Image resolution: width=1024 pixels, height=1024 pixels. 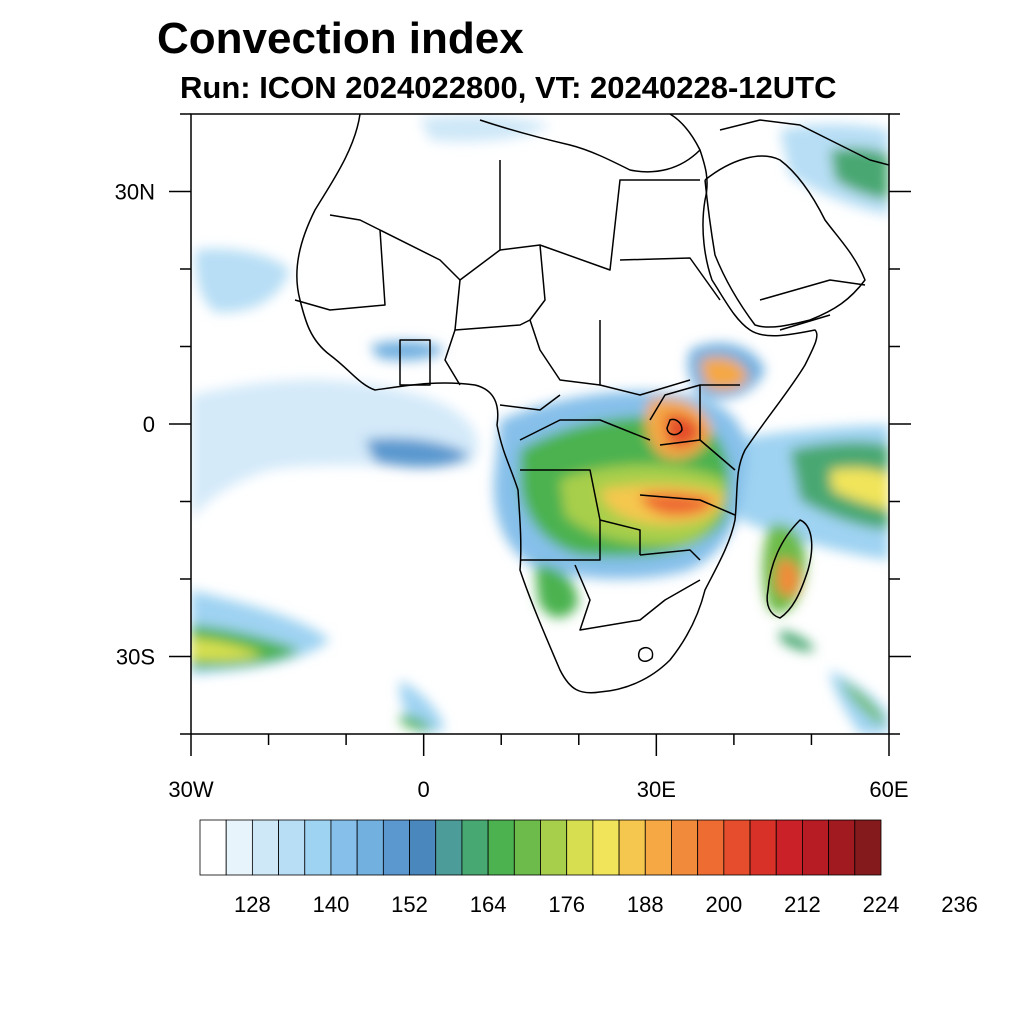 What do you see at coordinates (606, 904) in the screenshot?
I see `colorbar-labels: 128 140 152 164 176 188 200 212 224 236` at bounding box center [606, 904].